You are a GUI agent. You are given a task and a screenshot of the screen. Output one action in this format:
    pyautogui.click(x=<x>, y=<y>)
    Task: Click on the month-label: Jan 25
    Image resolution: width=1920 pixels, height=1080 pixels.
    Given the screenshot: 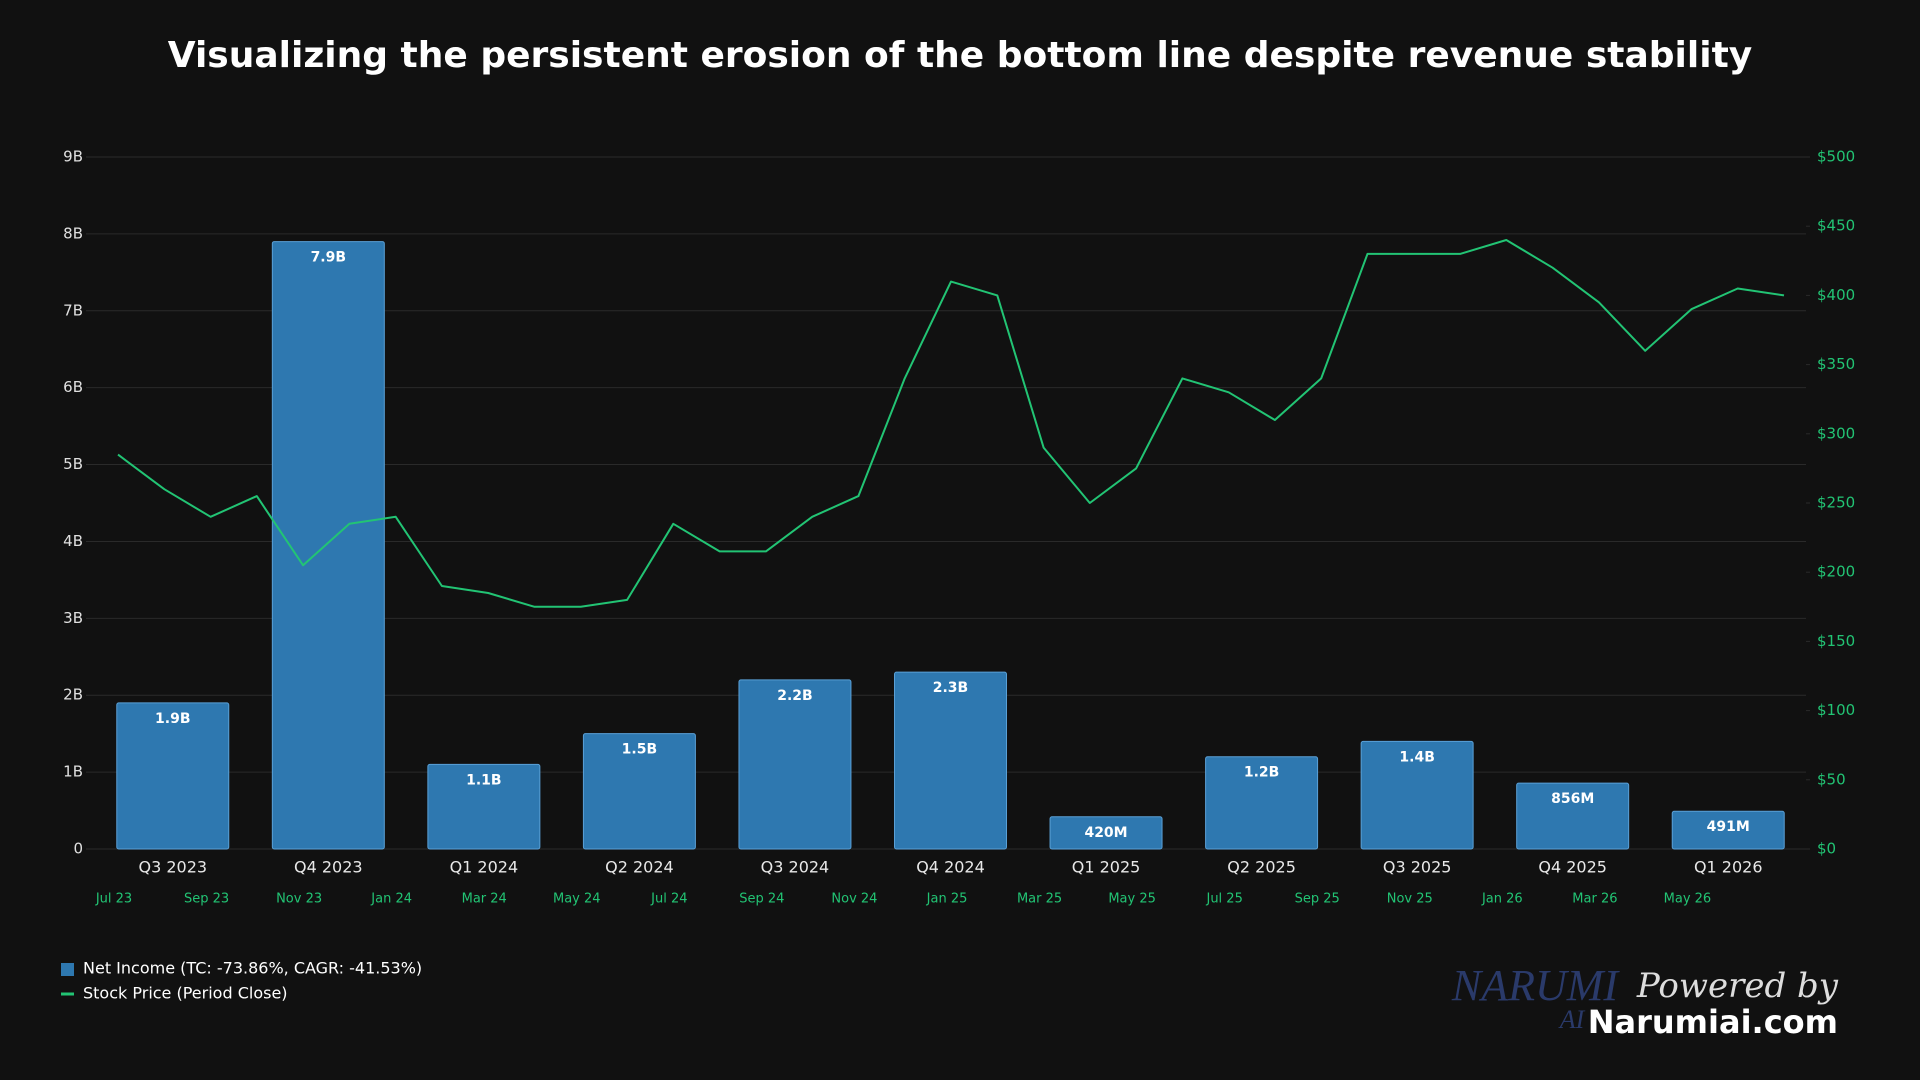 What is the action you would take?
    pyautogui.click(x=947, y=899)
    